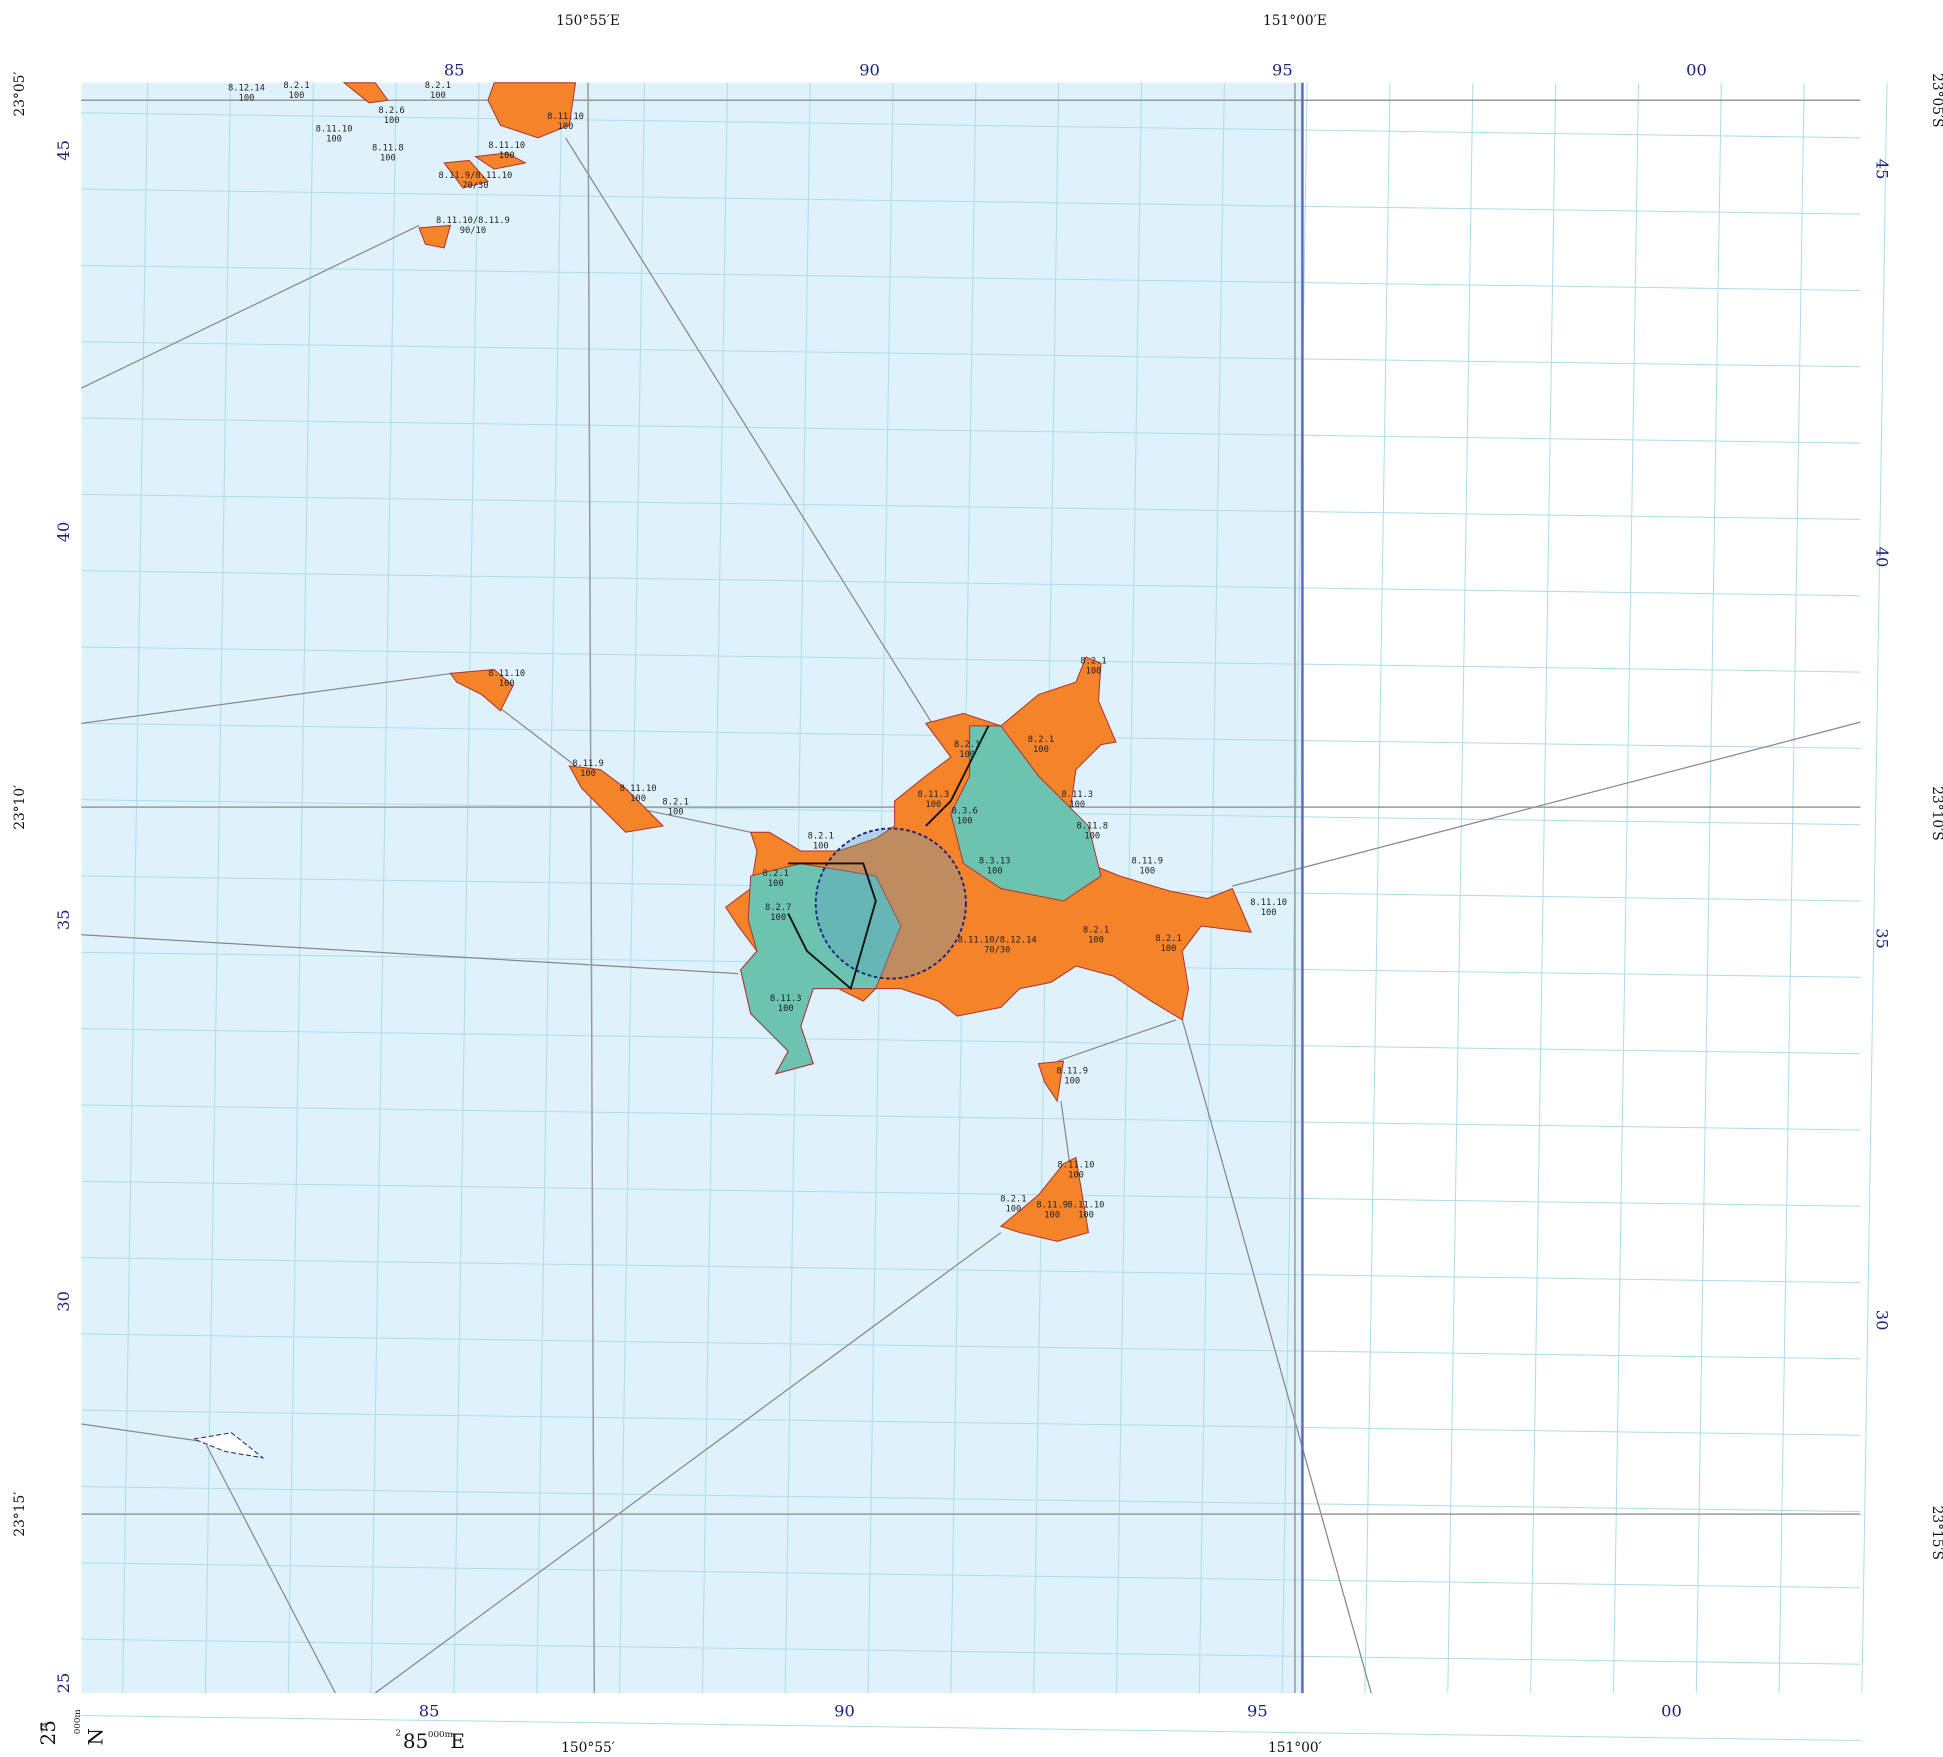 The image size is (1943, 1757). Describe the element at coordinates (1295, 21) in the screenshot. I see `map-label: 151°00′E` at that location.